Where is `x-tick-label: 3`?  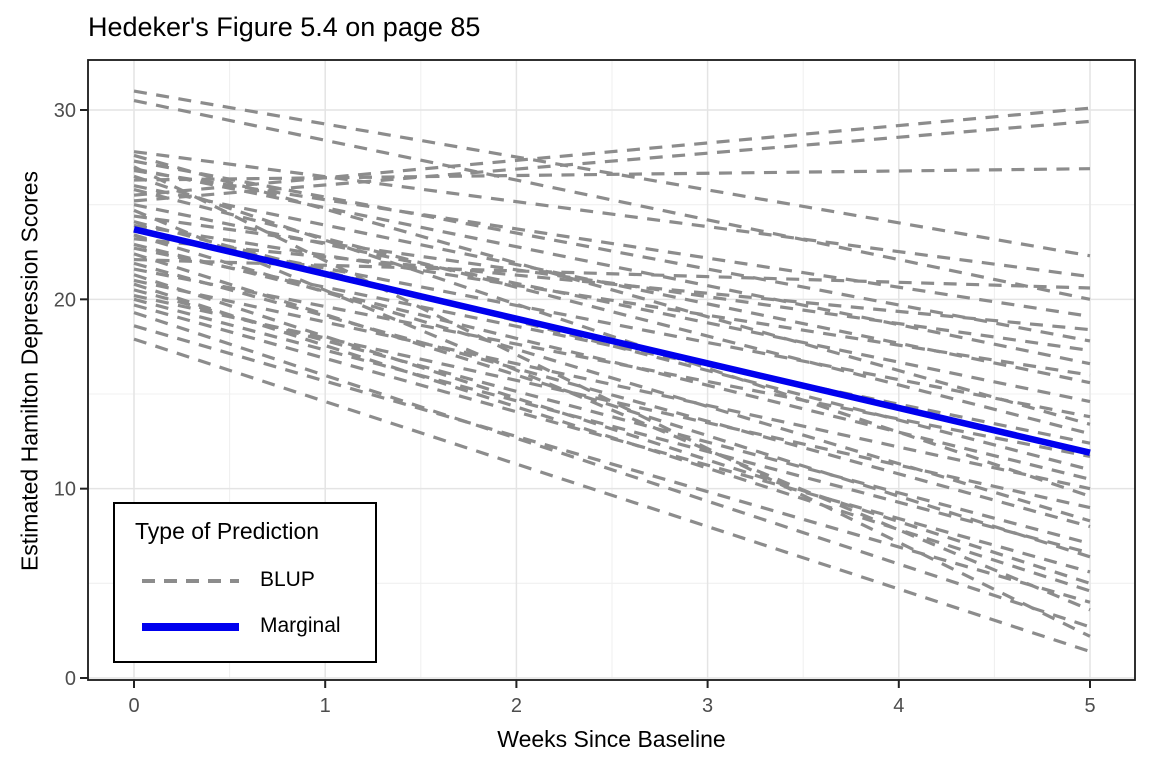
x-tick-label: 3 is located at coordinates (707, 706).